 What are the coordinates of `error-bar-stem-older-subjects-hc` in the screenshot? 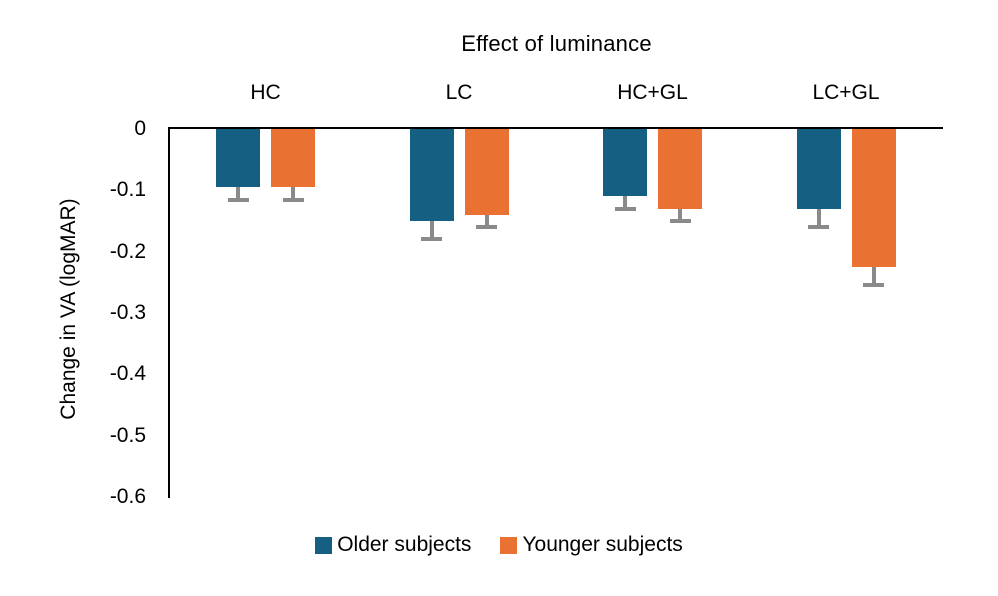 It's located at (238, 193).